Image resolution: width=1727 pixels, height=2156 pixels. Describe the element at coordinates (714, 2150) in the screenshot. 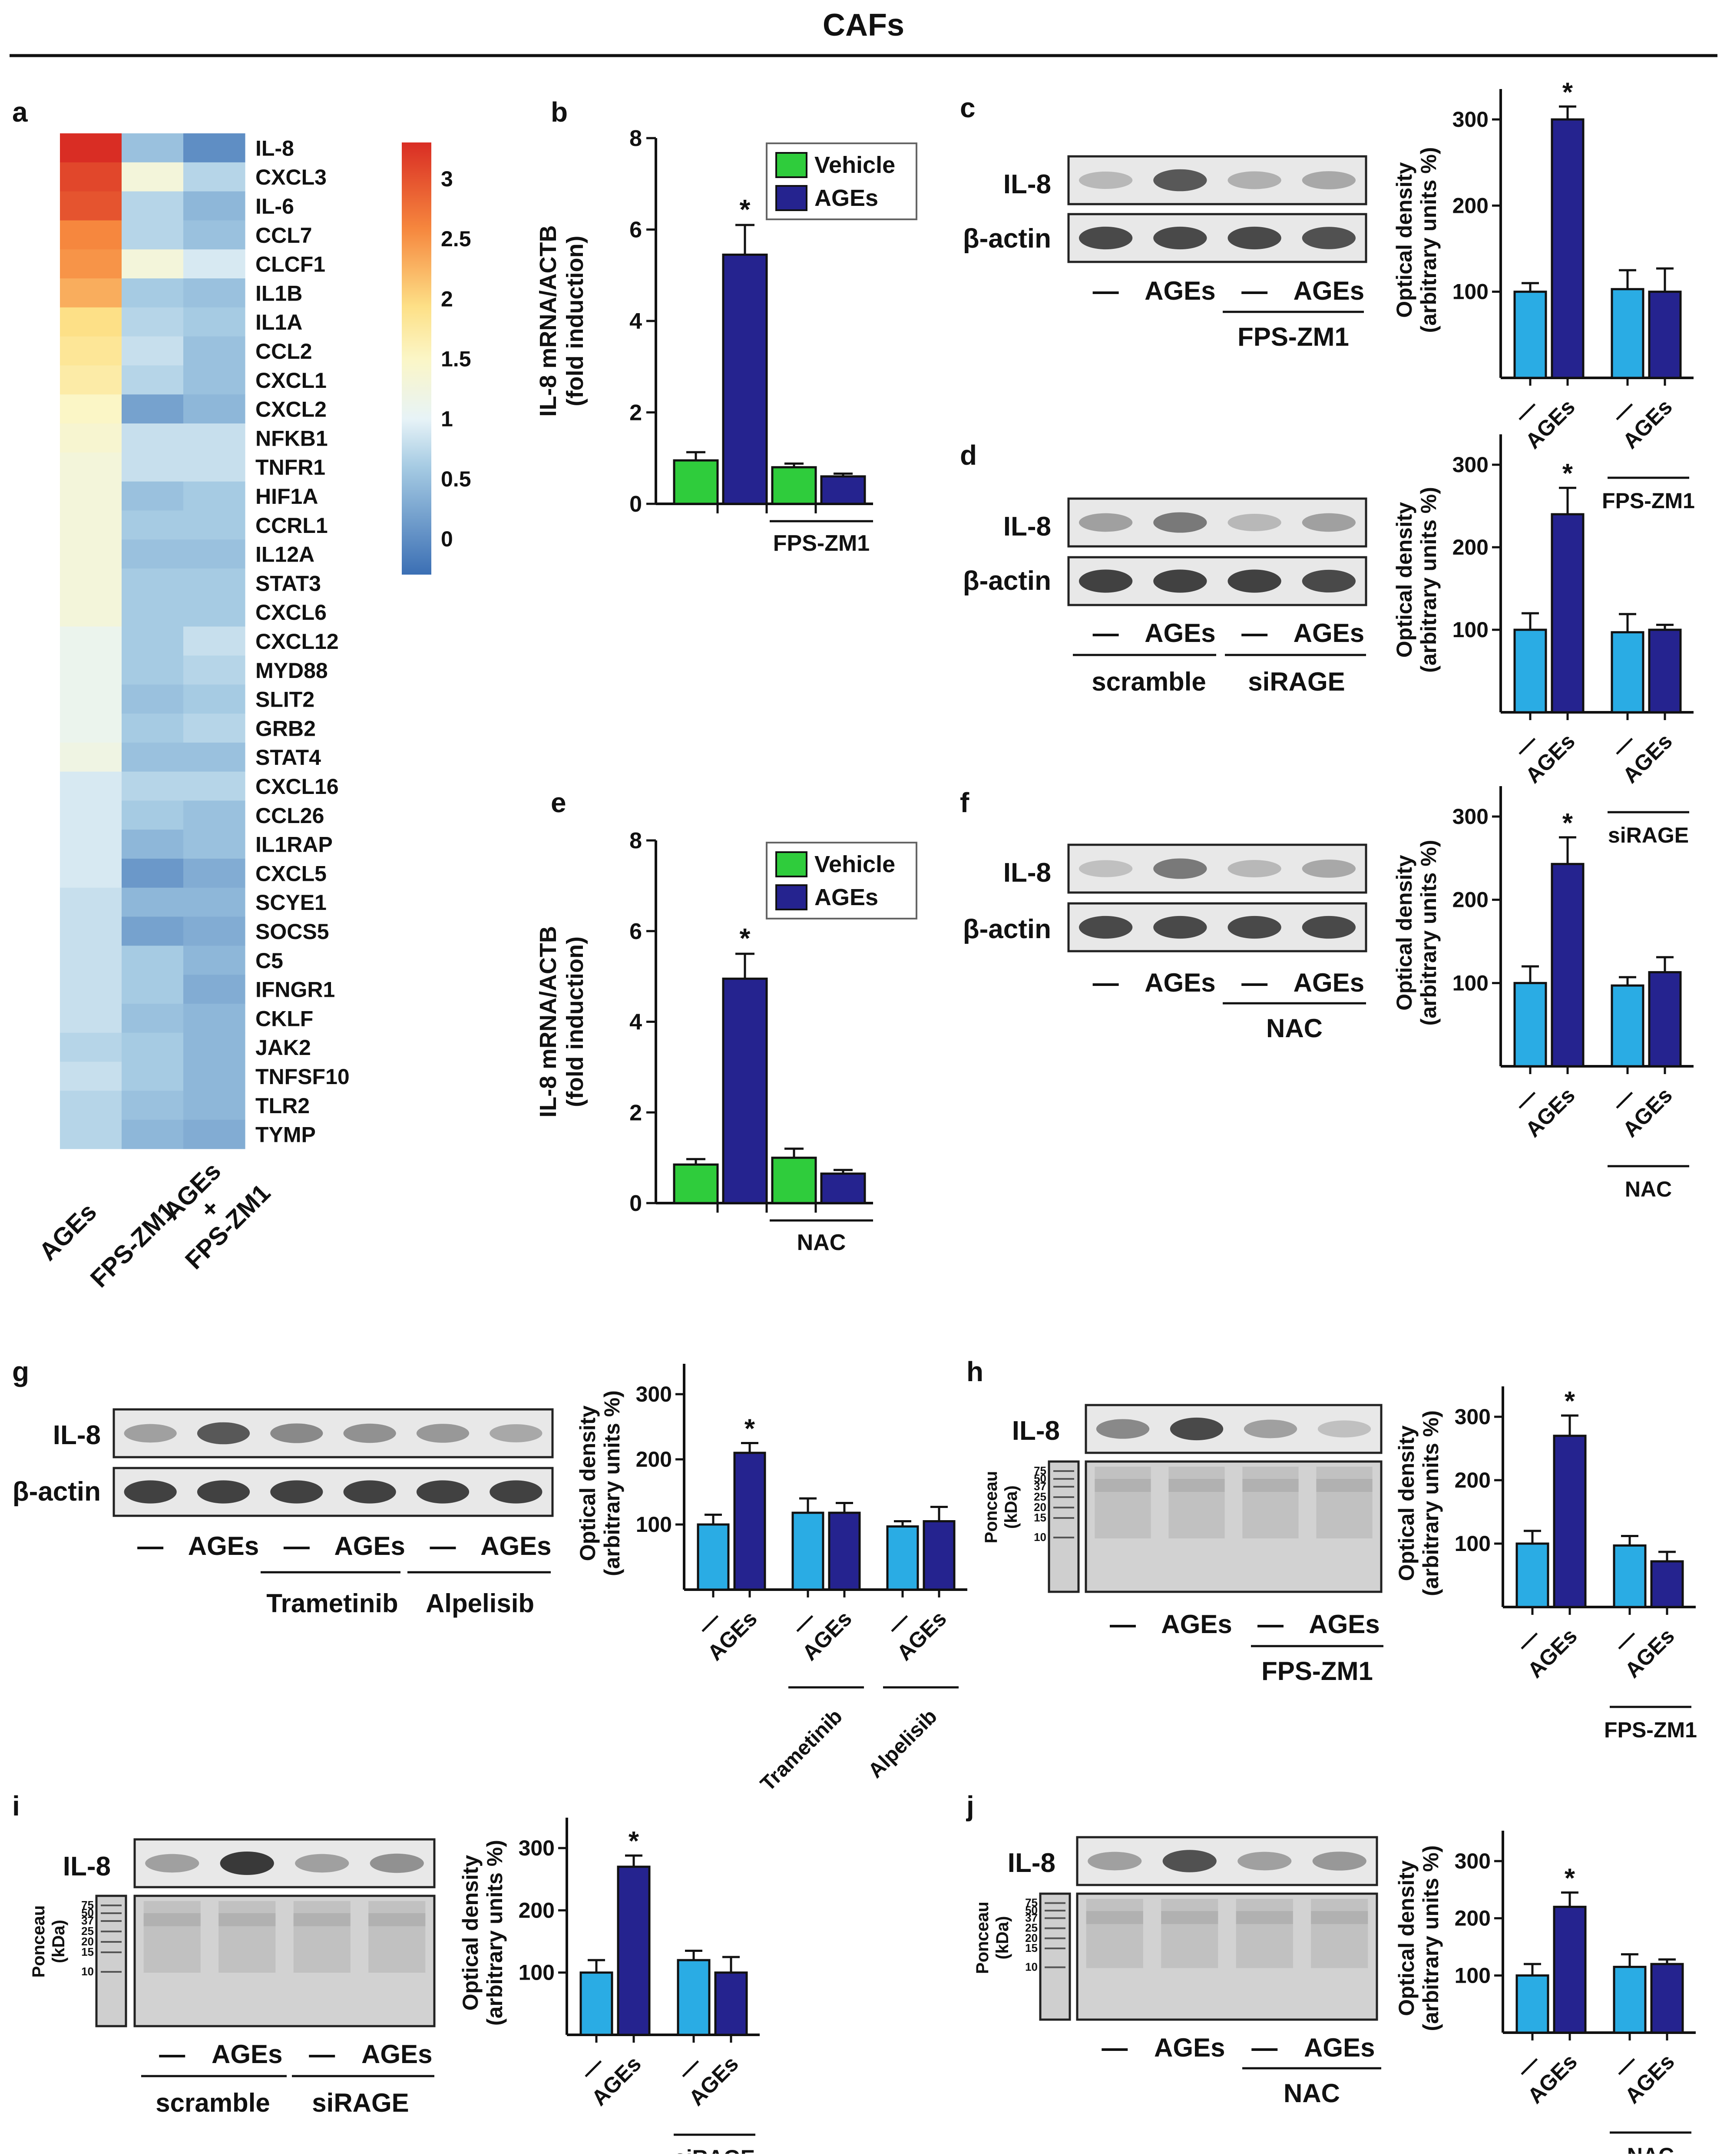

I see `treatment-label: siRAGE` at that location.